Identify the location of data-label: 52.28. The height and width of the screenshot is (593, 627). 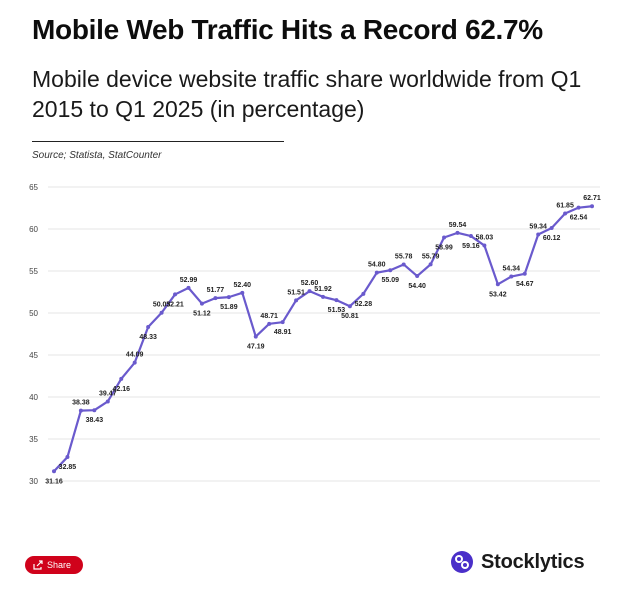
(364, 304).